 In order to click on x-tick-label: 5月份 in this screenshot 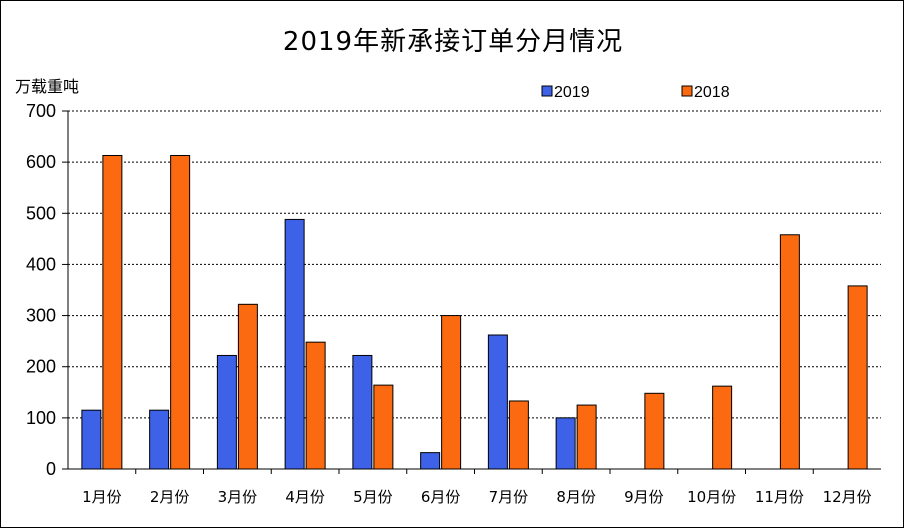, I will do `click(373, 497)`.